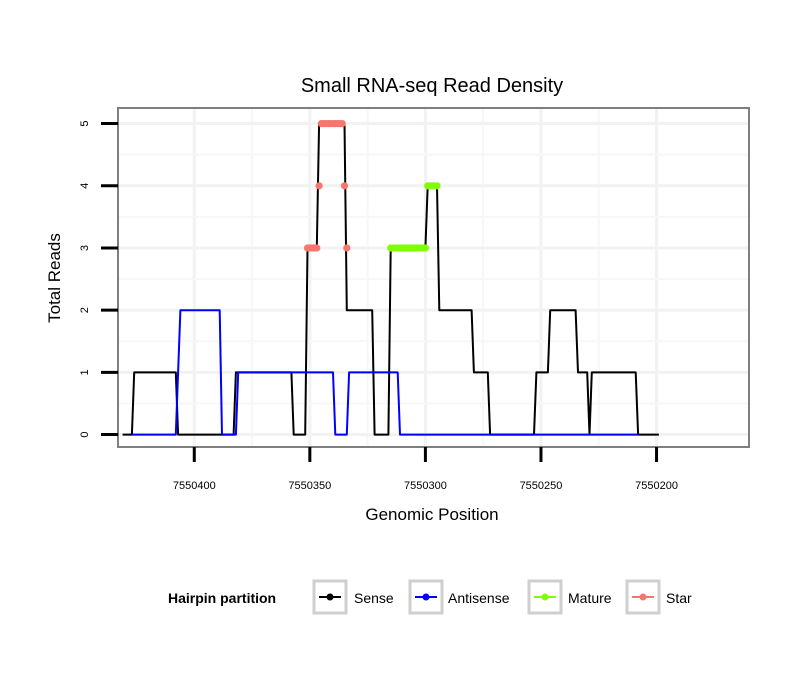 This screenshot has width=810, height=690. Describe the element at coordinates (431, 514) in the screenshot. I see `x-axis-title: Genomic Position` at that location.